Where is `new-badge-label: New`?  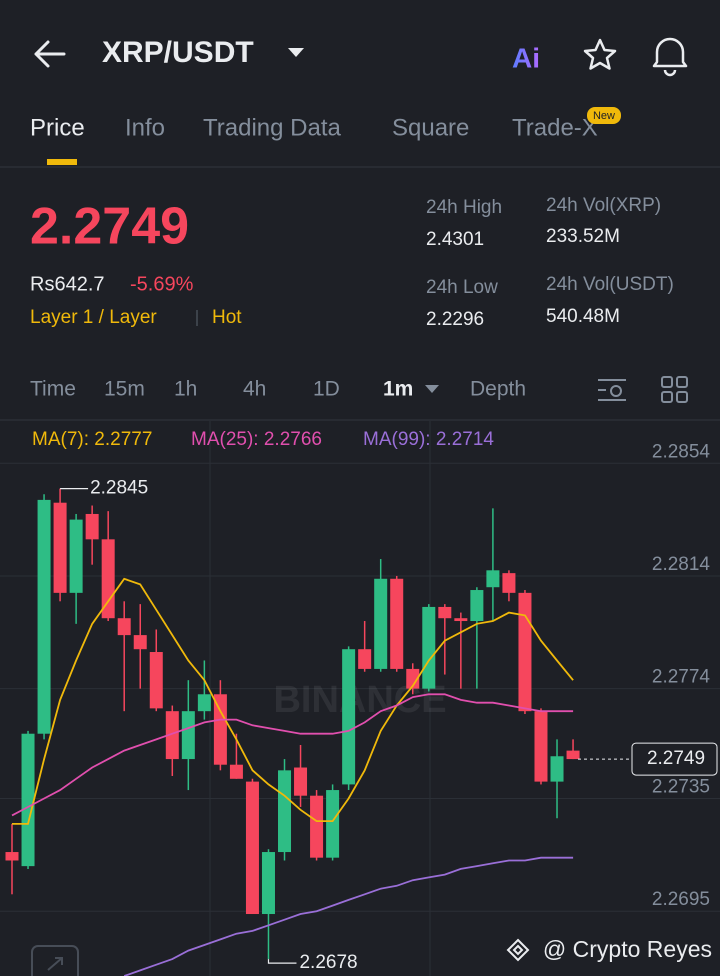
new-badge-label: New is located at coordinates (604, 116).